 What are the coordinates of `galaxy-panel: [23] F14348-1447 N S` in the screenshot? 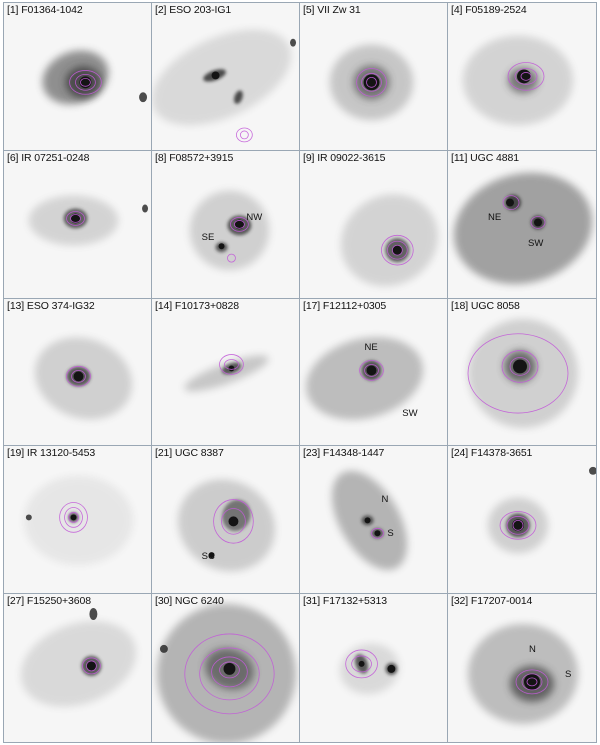 It's located at (374, 520).